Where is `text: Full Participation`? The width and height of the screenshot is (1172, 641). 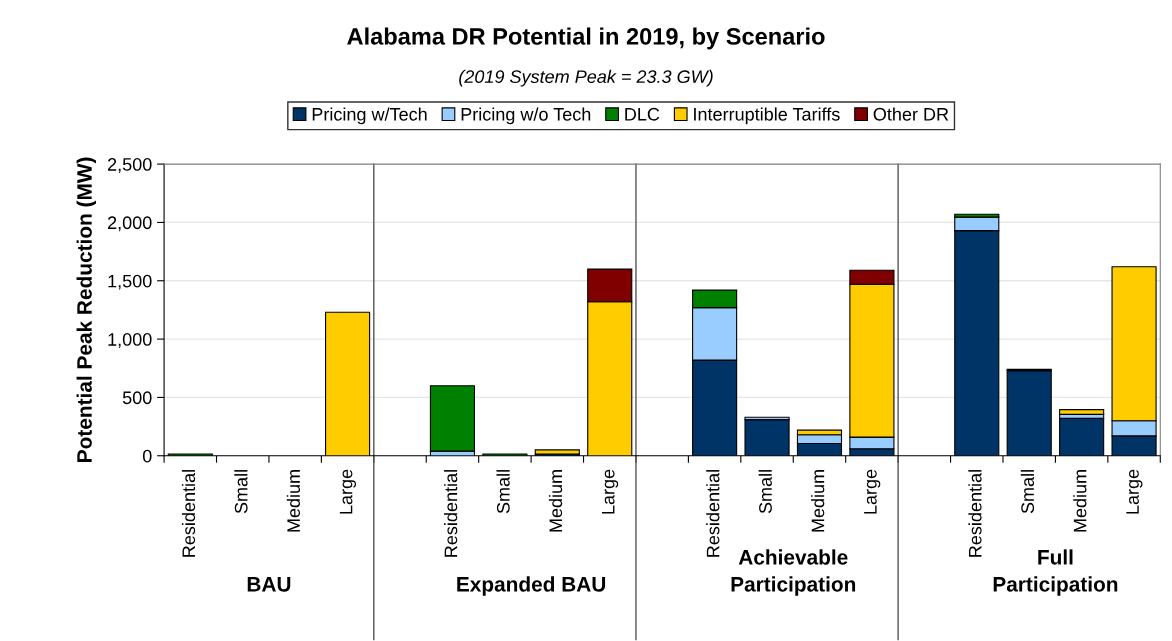
text: Full Participation is located at coordinates (1055, 572).